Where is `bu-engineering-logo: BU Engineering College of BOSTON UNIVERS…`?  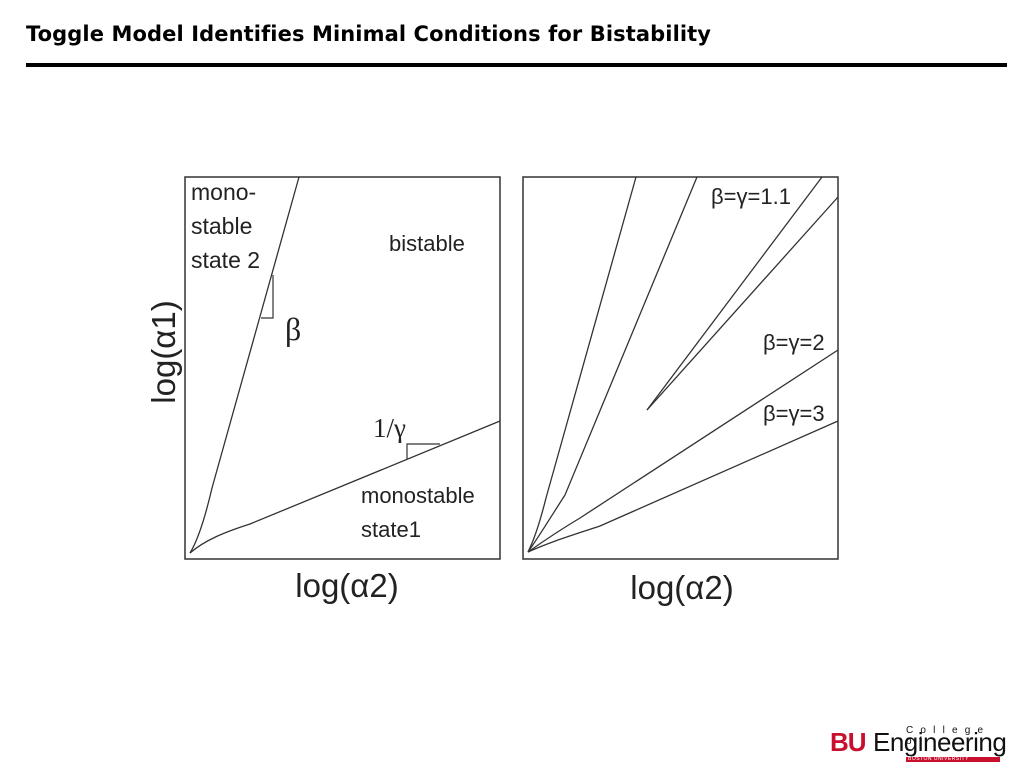
bu-engineering-logo: BU Engineering College of BOSTON UNIVERS… is located at coordinates (923, 746).